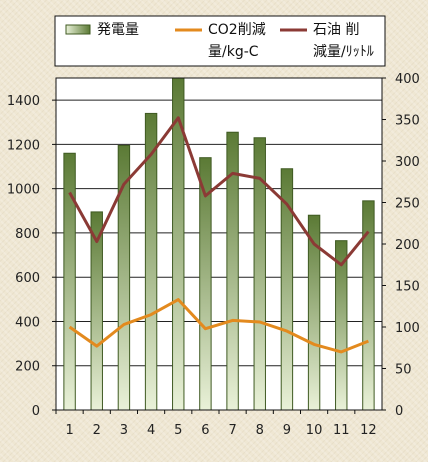 The image size is (428, 462). What do you see at coordinates (27, 234) in the screenshot?
I see `y-left-tick-label: 800` at bounding box center [27, 234].